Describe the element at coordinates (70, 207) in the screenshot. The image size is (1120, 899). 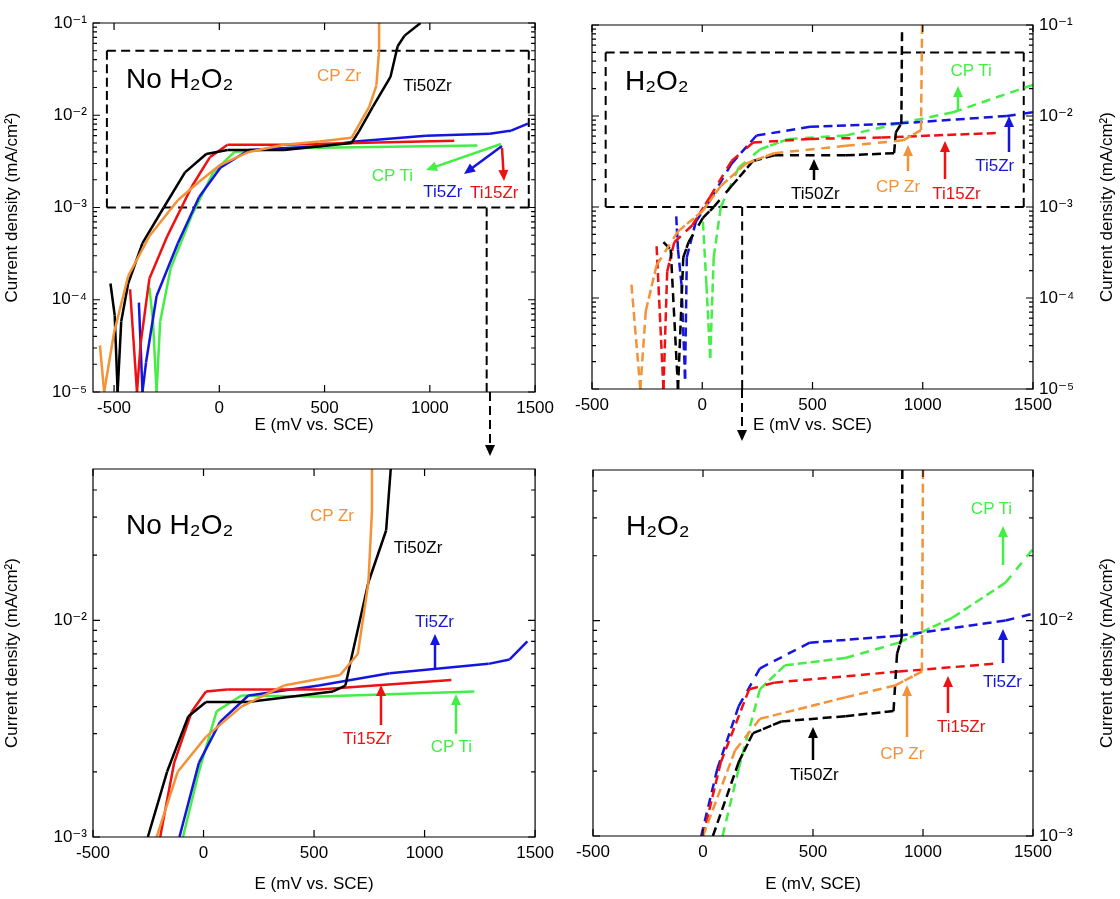
I see `y-tick-label: 10⁻³` at that location.